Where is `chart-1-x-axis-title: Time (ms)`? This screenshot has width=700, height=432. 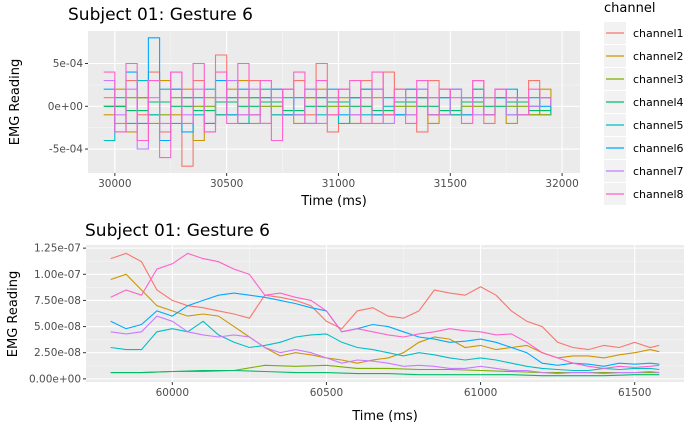
chart-1-x-axis-title: Time (ms) is located at coordinates (333, 201).